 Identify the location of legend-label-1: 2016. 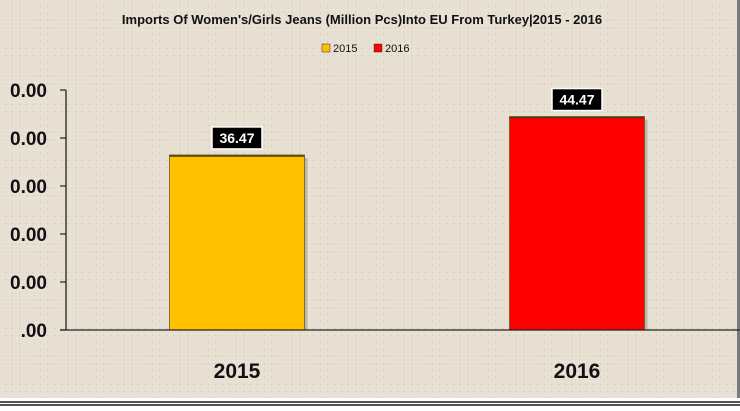
(397, 49).